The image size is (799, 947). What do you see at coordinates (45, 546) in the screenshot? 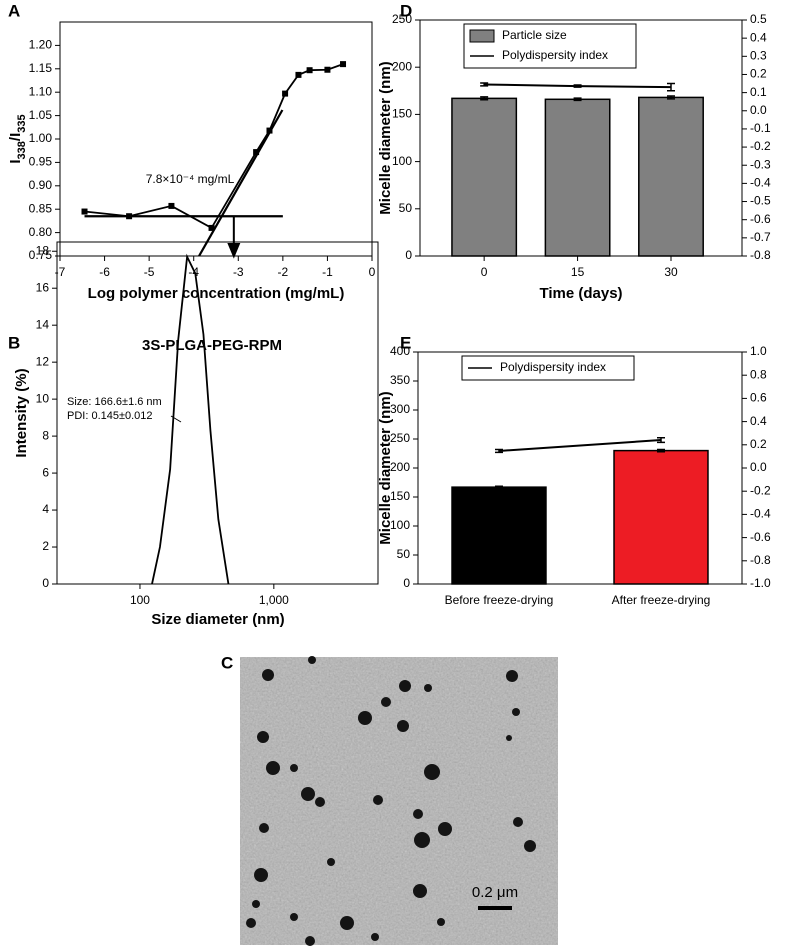
I see `y-tick-label: 2` at bounding box center [45, 546].